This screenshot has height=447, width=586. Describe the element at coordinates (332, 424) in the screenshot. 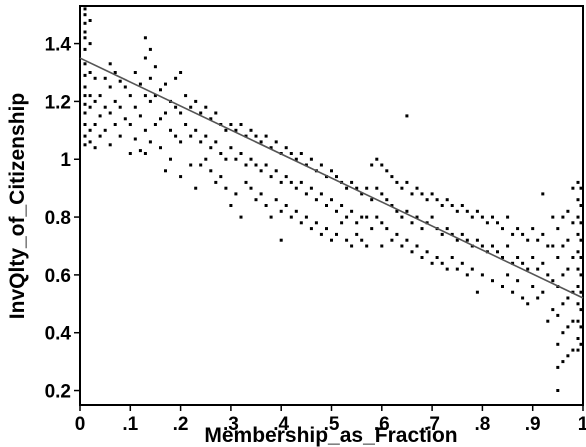

I see `x-tick-label: .5` at that location.